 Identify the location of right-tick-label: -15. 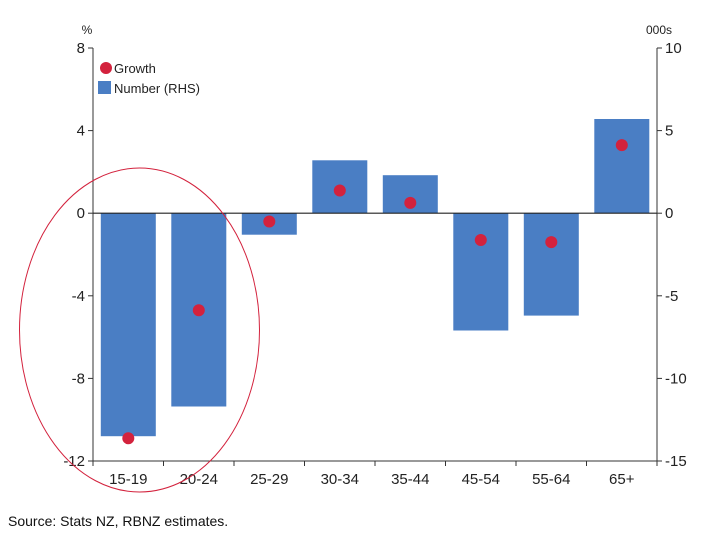
(676, 461).